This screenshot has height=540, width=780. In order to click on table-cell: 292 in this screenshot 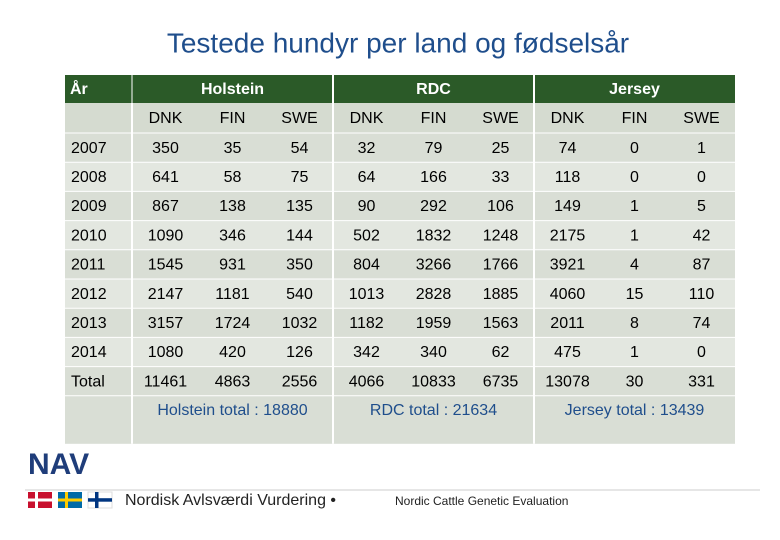, I will do `click(433, 206)`.